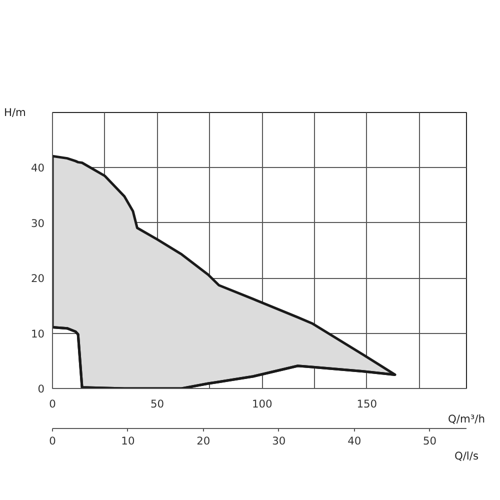 This screenshot has width=500, height=500. What do you see at coordinates (128, 441) in the screenshot?
I see `x2-tick-label: 10` at bounding box center [128, 441].